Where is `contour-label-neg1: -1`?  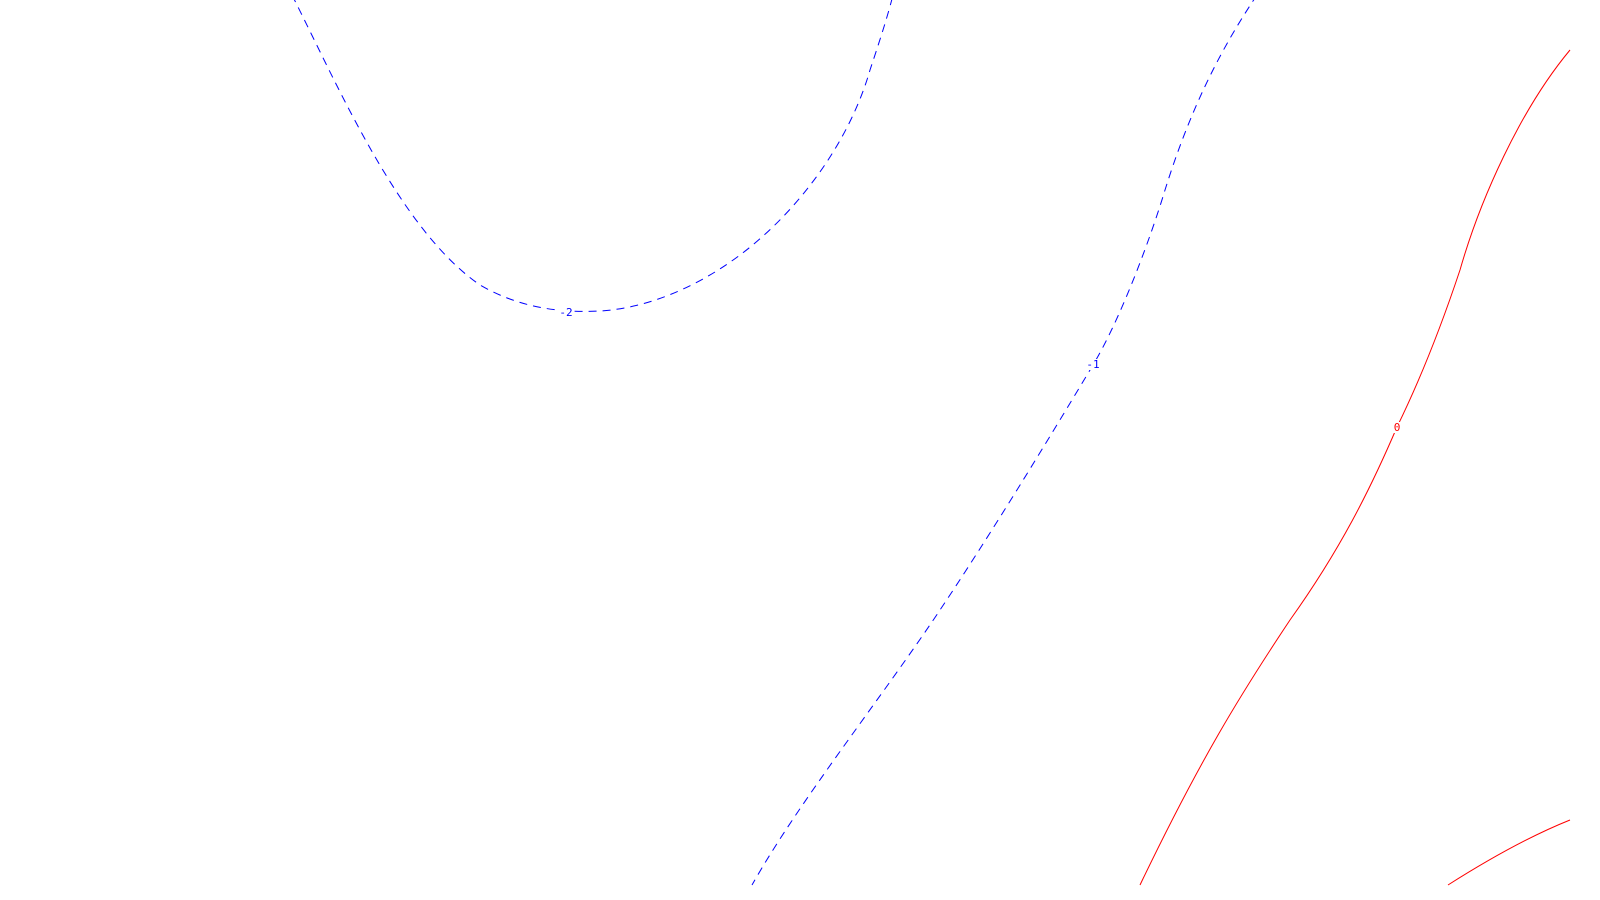
contour-label-neg1: -1 is located at coordinates (1092, 364).